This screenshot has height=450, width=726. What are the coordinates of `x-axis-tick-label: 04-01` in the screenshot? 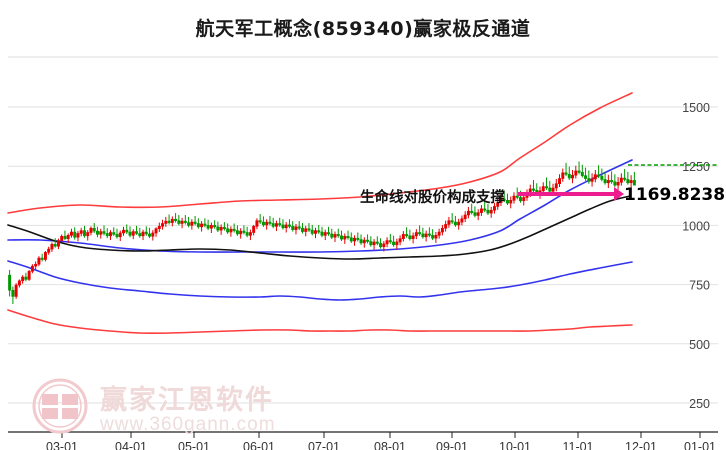 It's located at (131, 445).